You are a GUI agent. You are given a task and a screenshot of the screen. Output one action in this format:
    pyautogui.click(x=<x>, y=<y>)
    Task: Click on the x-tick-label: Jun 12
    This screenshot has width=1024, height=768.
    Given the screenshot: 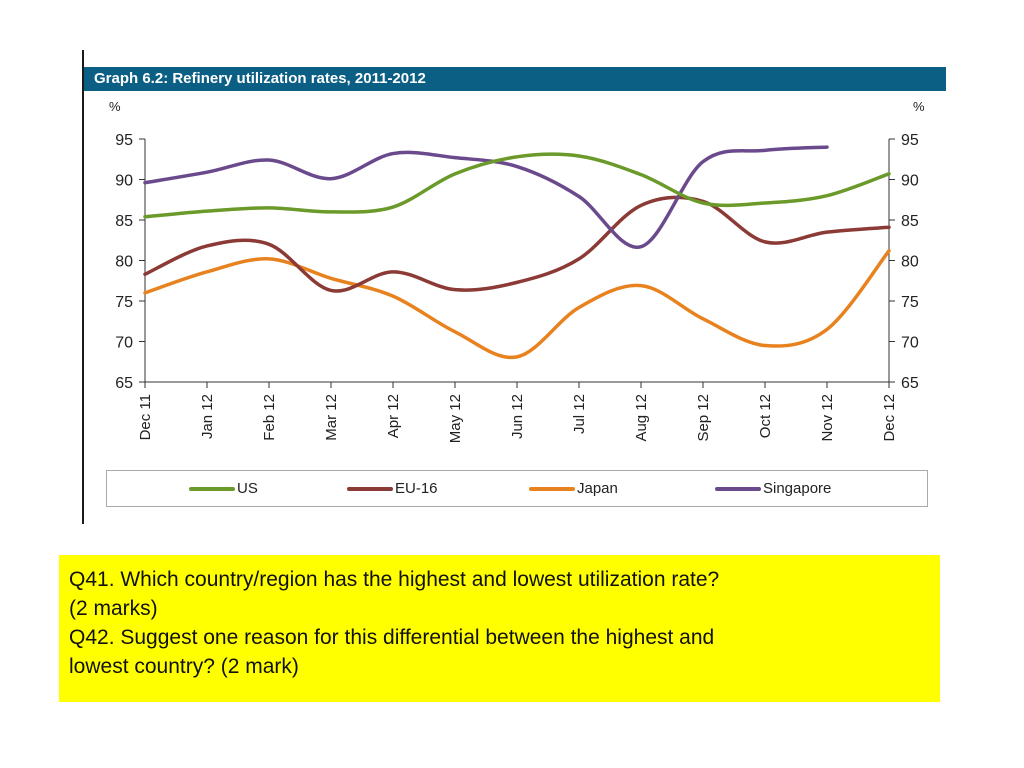 What is the action you would take?
    pyautogui.click(x=517, y=416)
    